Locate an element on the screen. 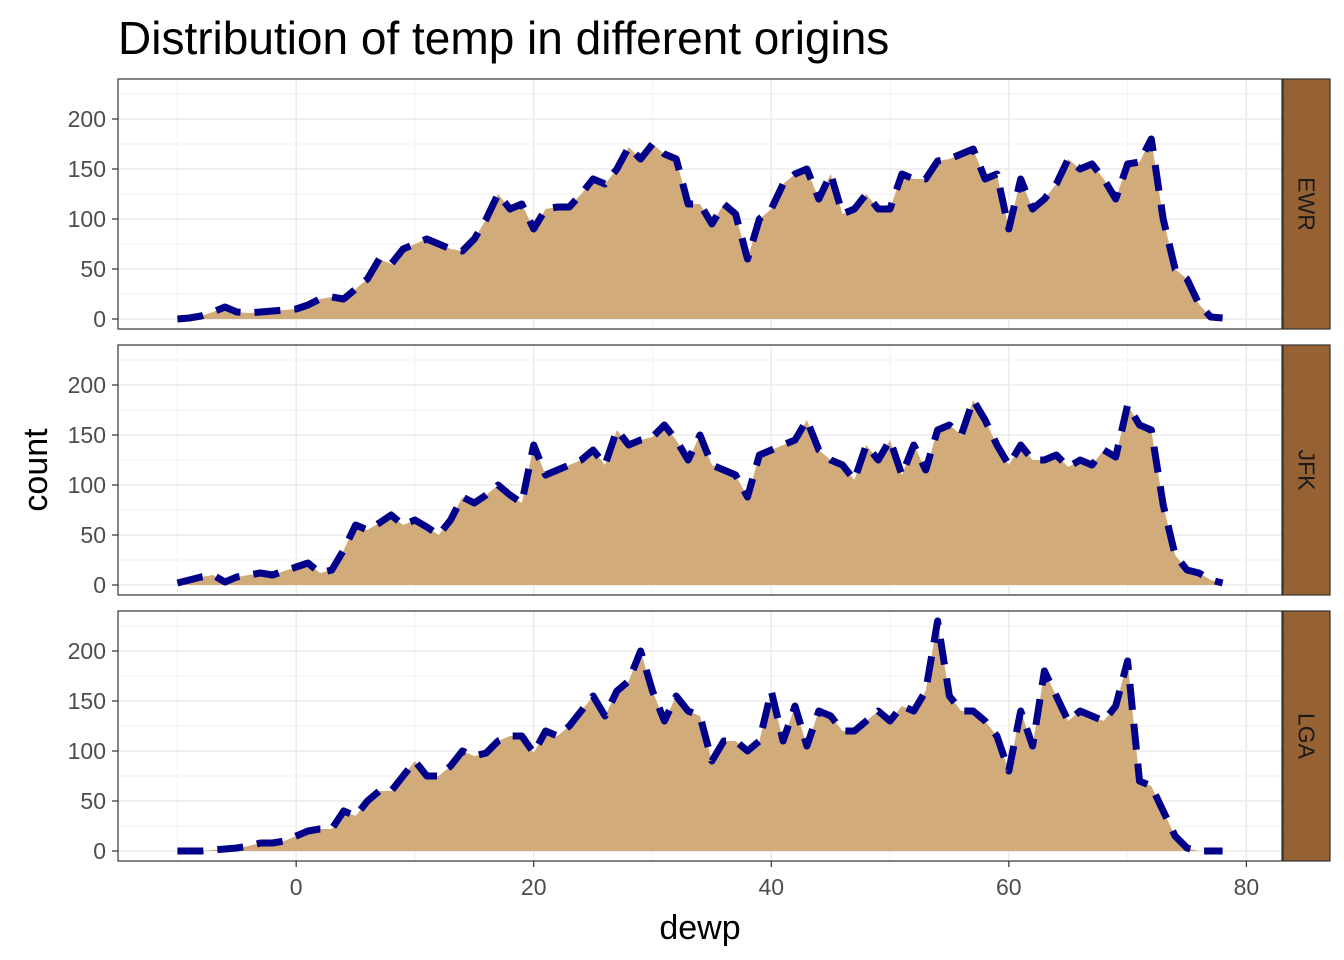 This screenshot has width=1344, height=960. facet-label: LGA is located at coordinates (1307, 736).